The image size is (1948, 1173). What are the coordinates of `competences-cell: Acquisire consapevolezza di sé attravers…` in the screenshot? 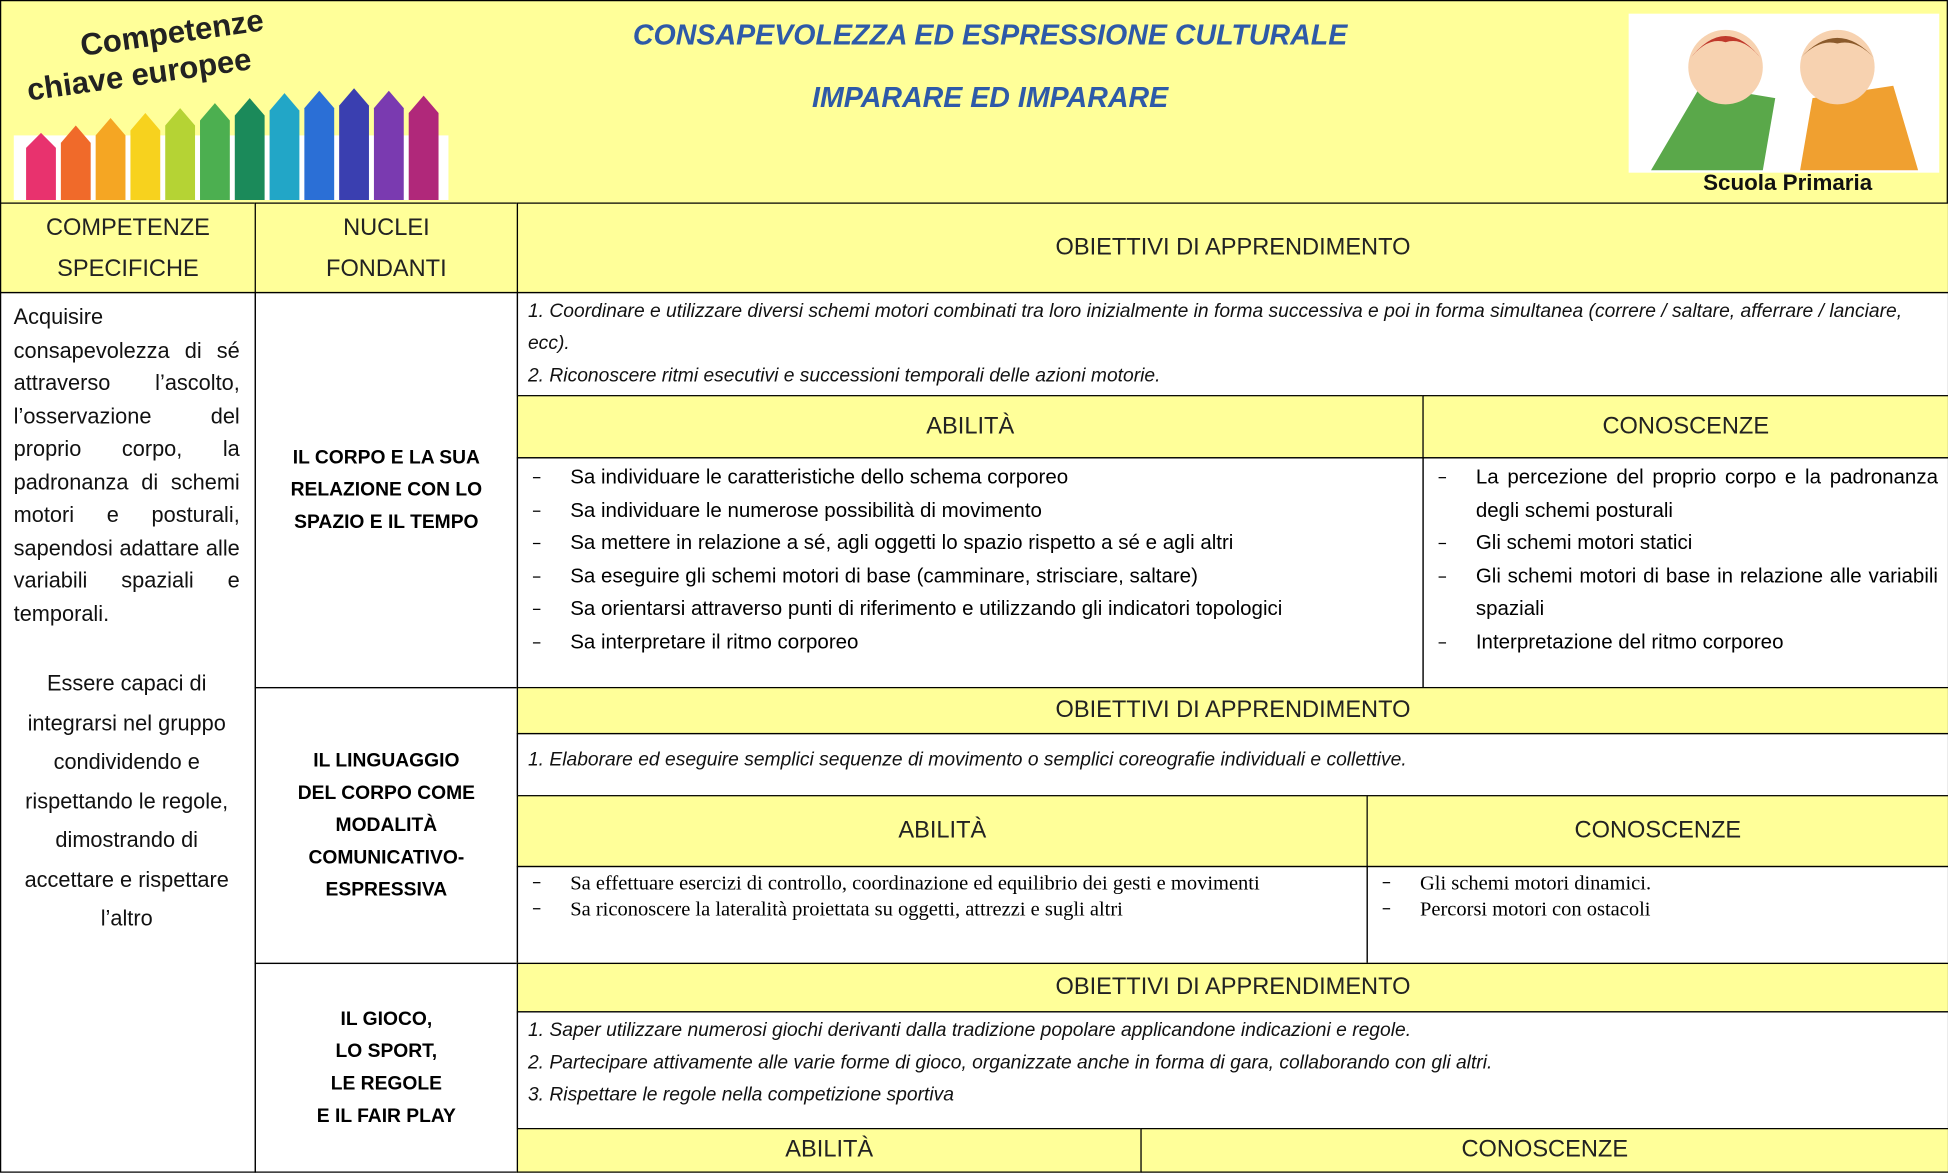 It's located at (128, 732).